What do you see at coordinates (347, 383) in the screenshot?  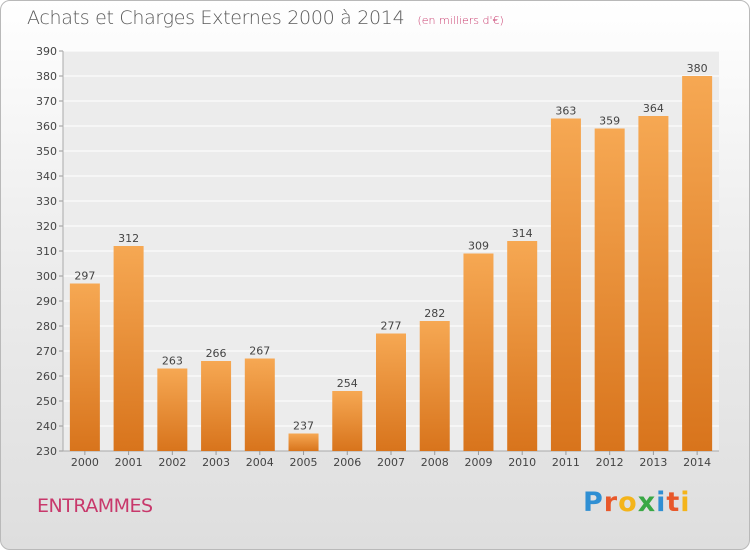 I see `data-label-2006: 254` at bounding box center [347, 383].